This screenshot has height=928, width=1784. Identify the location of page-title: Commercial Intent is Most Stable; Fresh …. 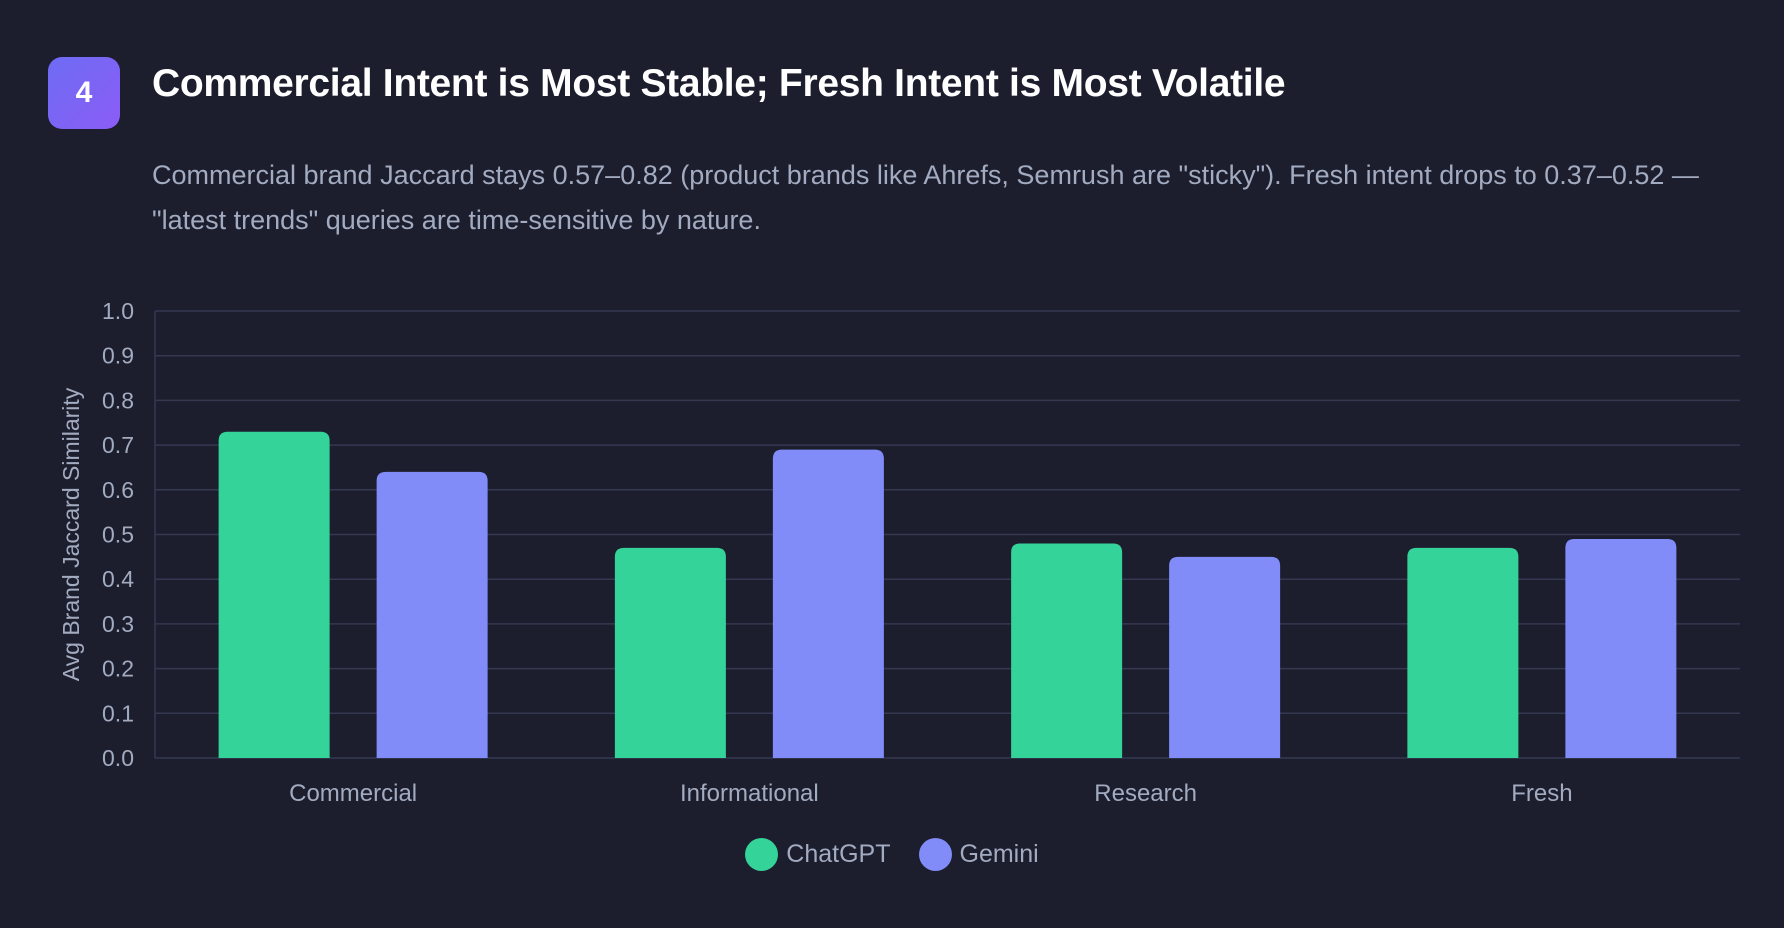
(719, 83).